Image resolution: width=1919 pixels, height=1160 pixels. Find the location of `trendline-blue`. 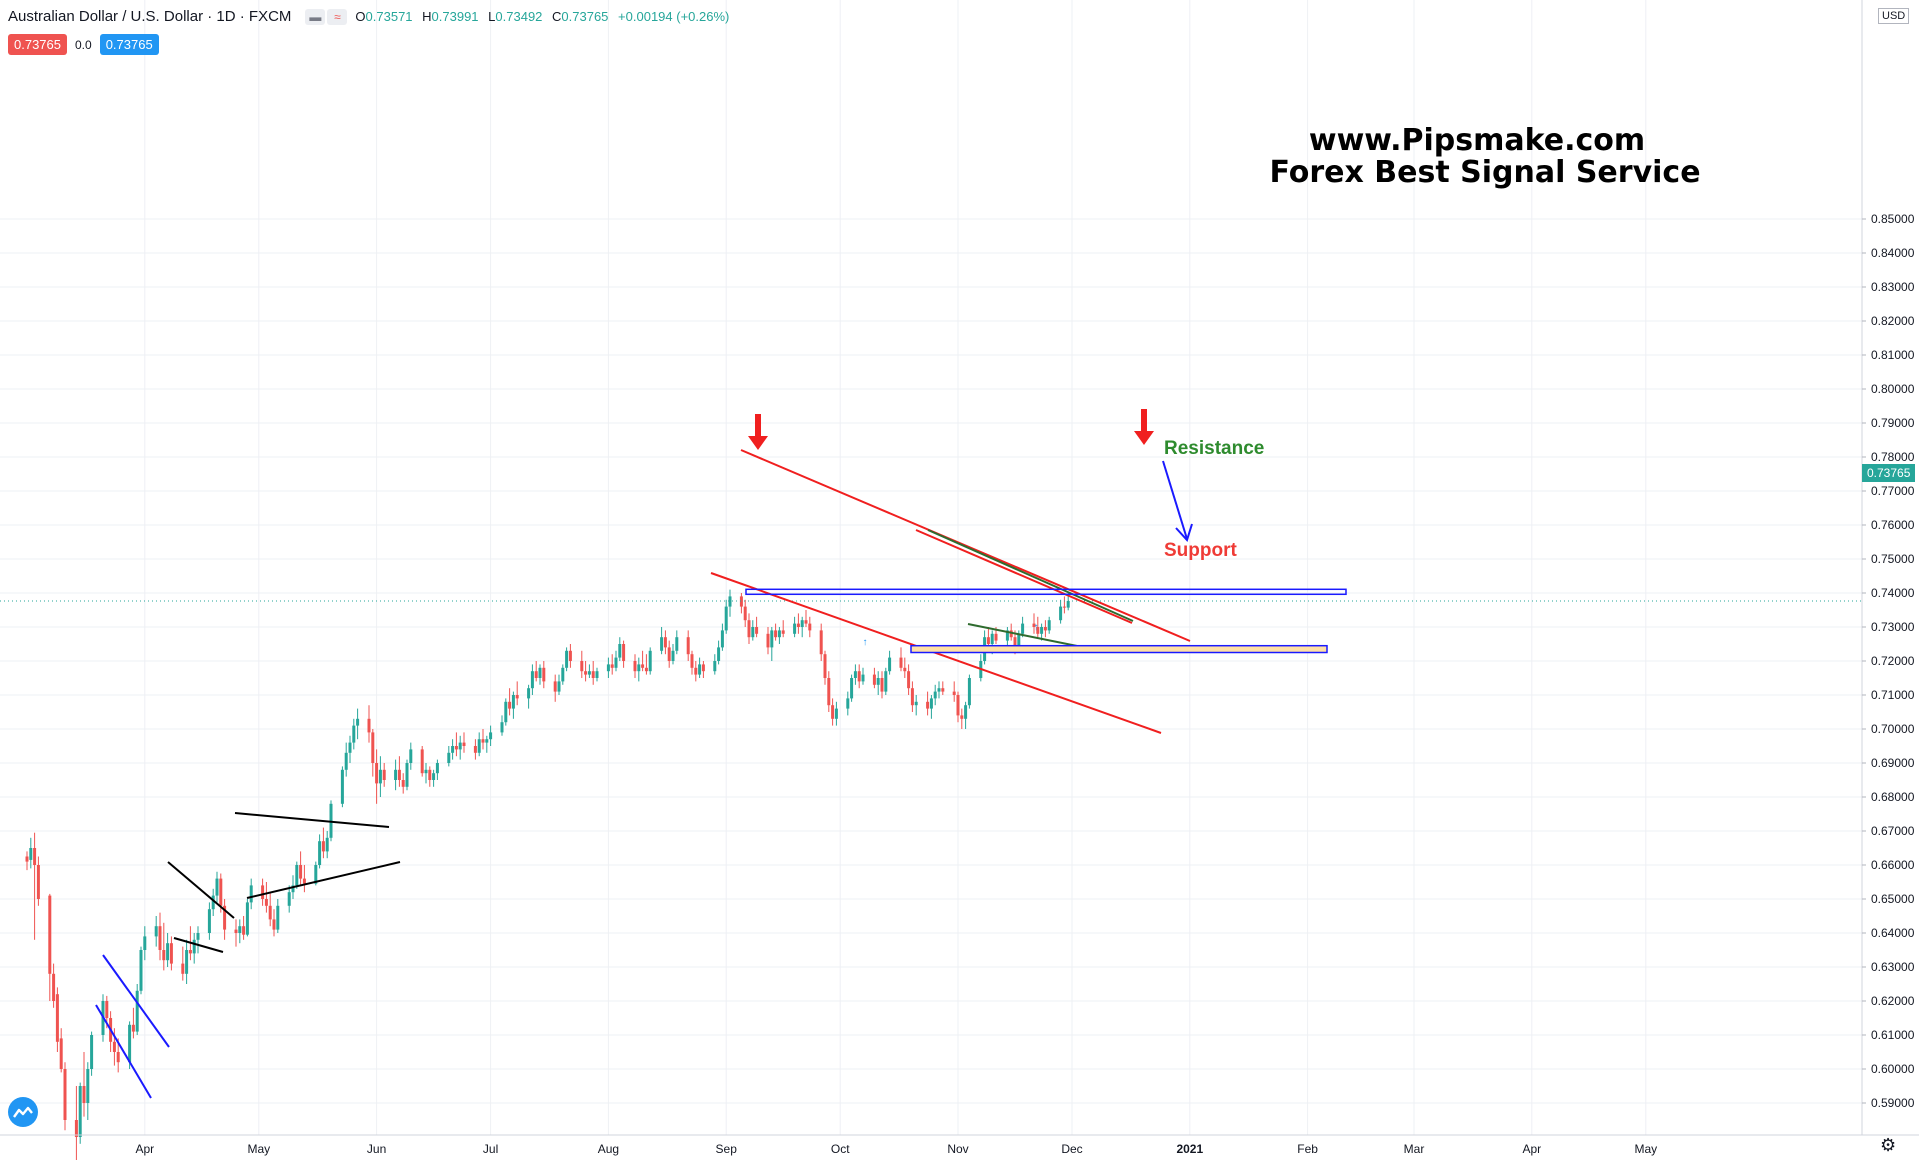

trendline-blue is located at coordinates (123, 1051).